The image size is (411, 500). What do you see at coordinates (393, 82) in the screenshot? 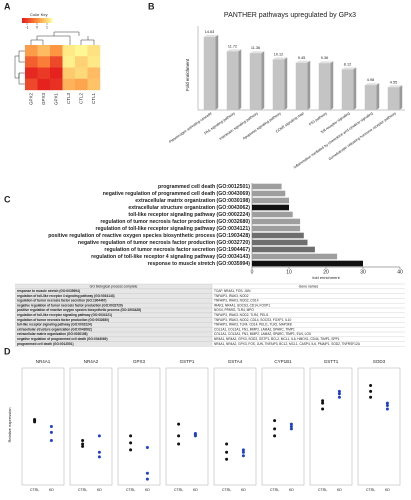
I see `value-label: 4.55` at bounding box center [393, 82].